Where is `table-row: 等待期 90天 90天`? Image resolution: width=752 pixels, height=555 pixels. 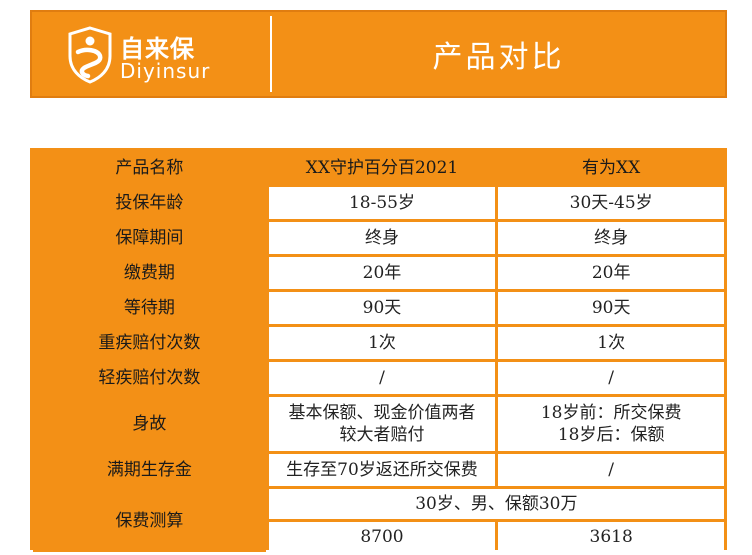 table-row: 等待期 90天 90天 is located at coordinates (378, 308).